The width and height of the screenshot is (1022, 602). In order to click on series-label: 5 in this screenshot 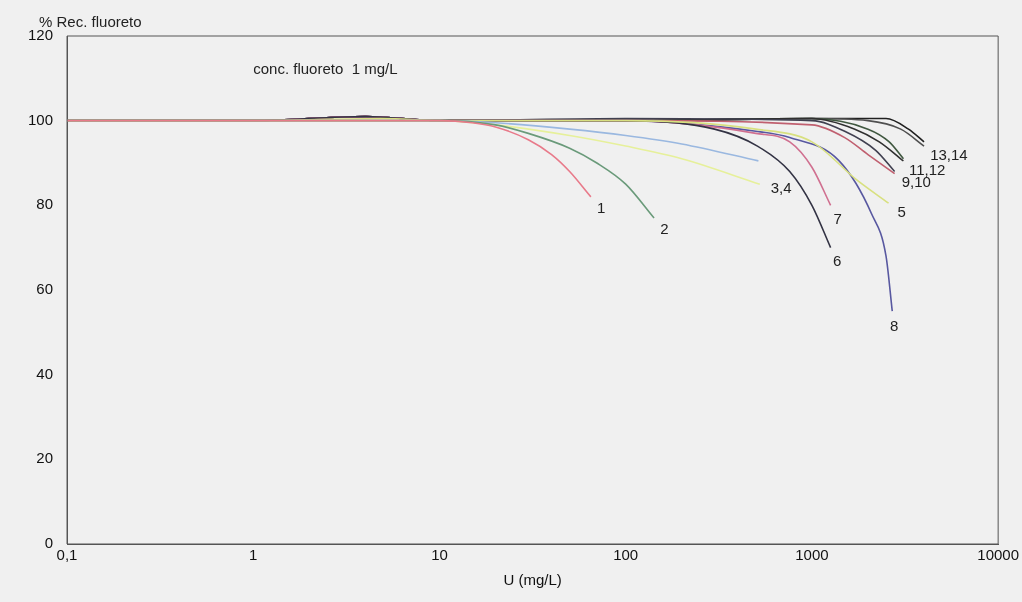, I will do `click(901, 211)`.